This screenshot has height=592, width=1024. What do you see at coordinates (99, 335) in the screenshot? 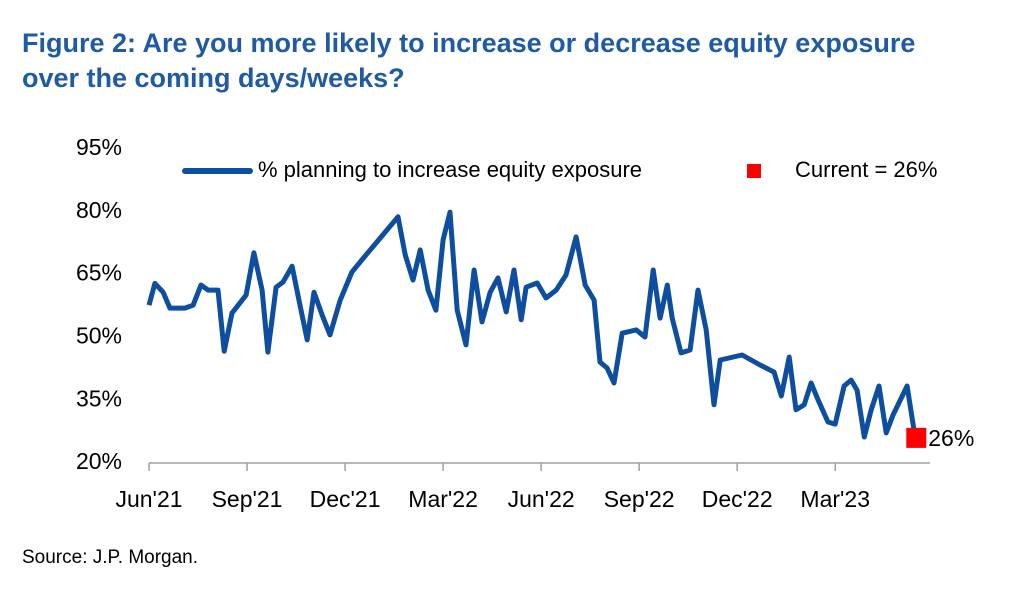
I see `y-tick-label: 50%` at bounding box center [99, 335].